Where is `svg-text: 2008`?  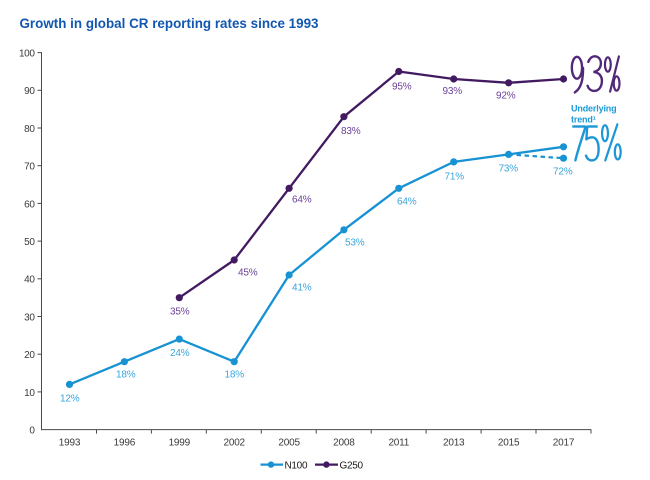
svg-text: 2008 is located at coordinates (344, 442).